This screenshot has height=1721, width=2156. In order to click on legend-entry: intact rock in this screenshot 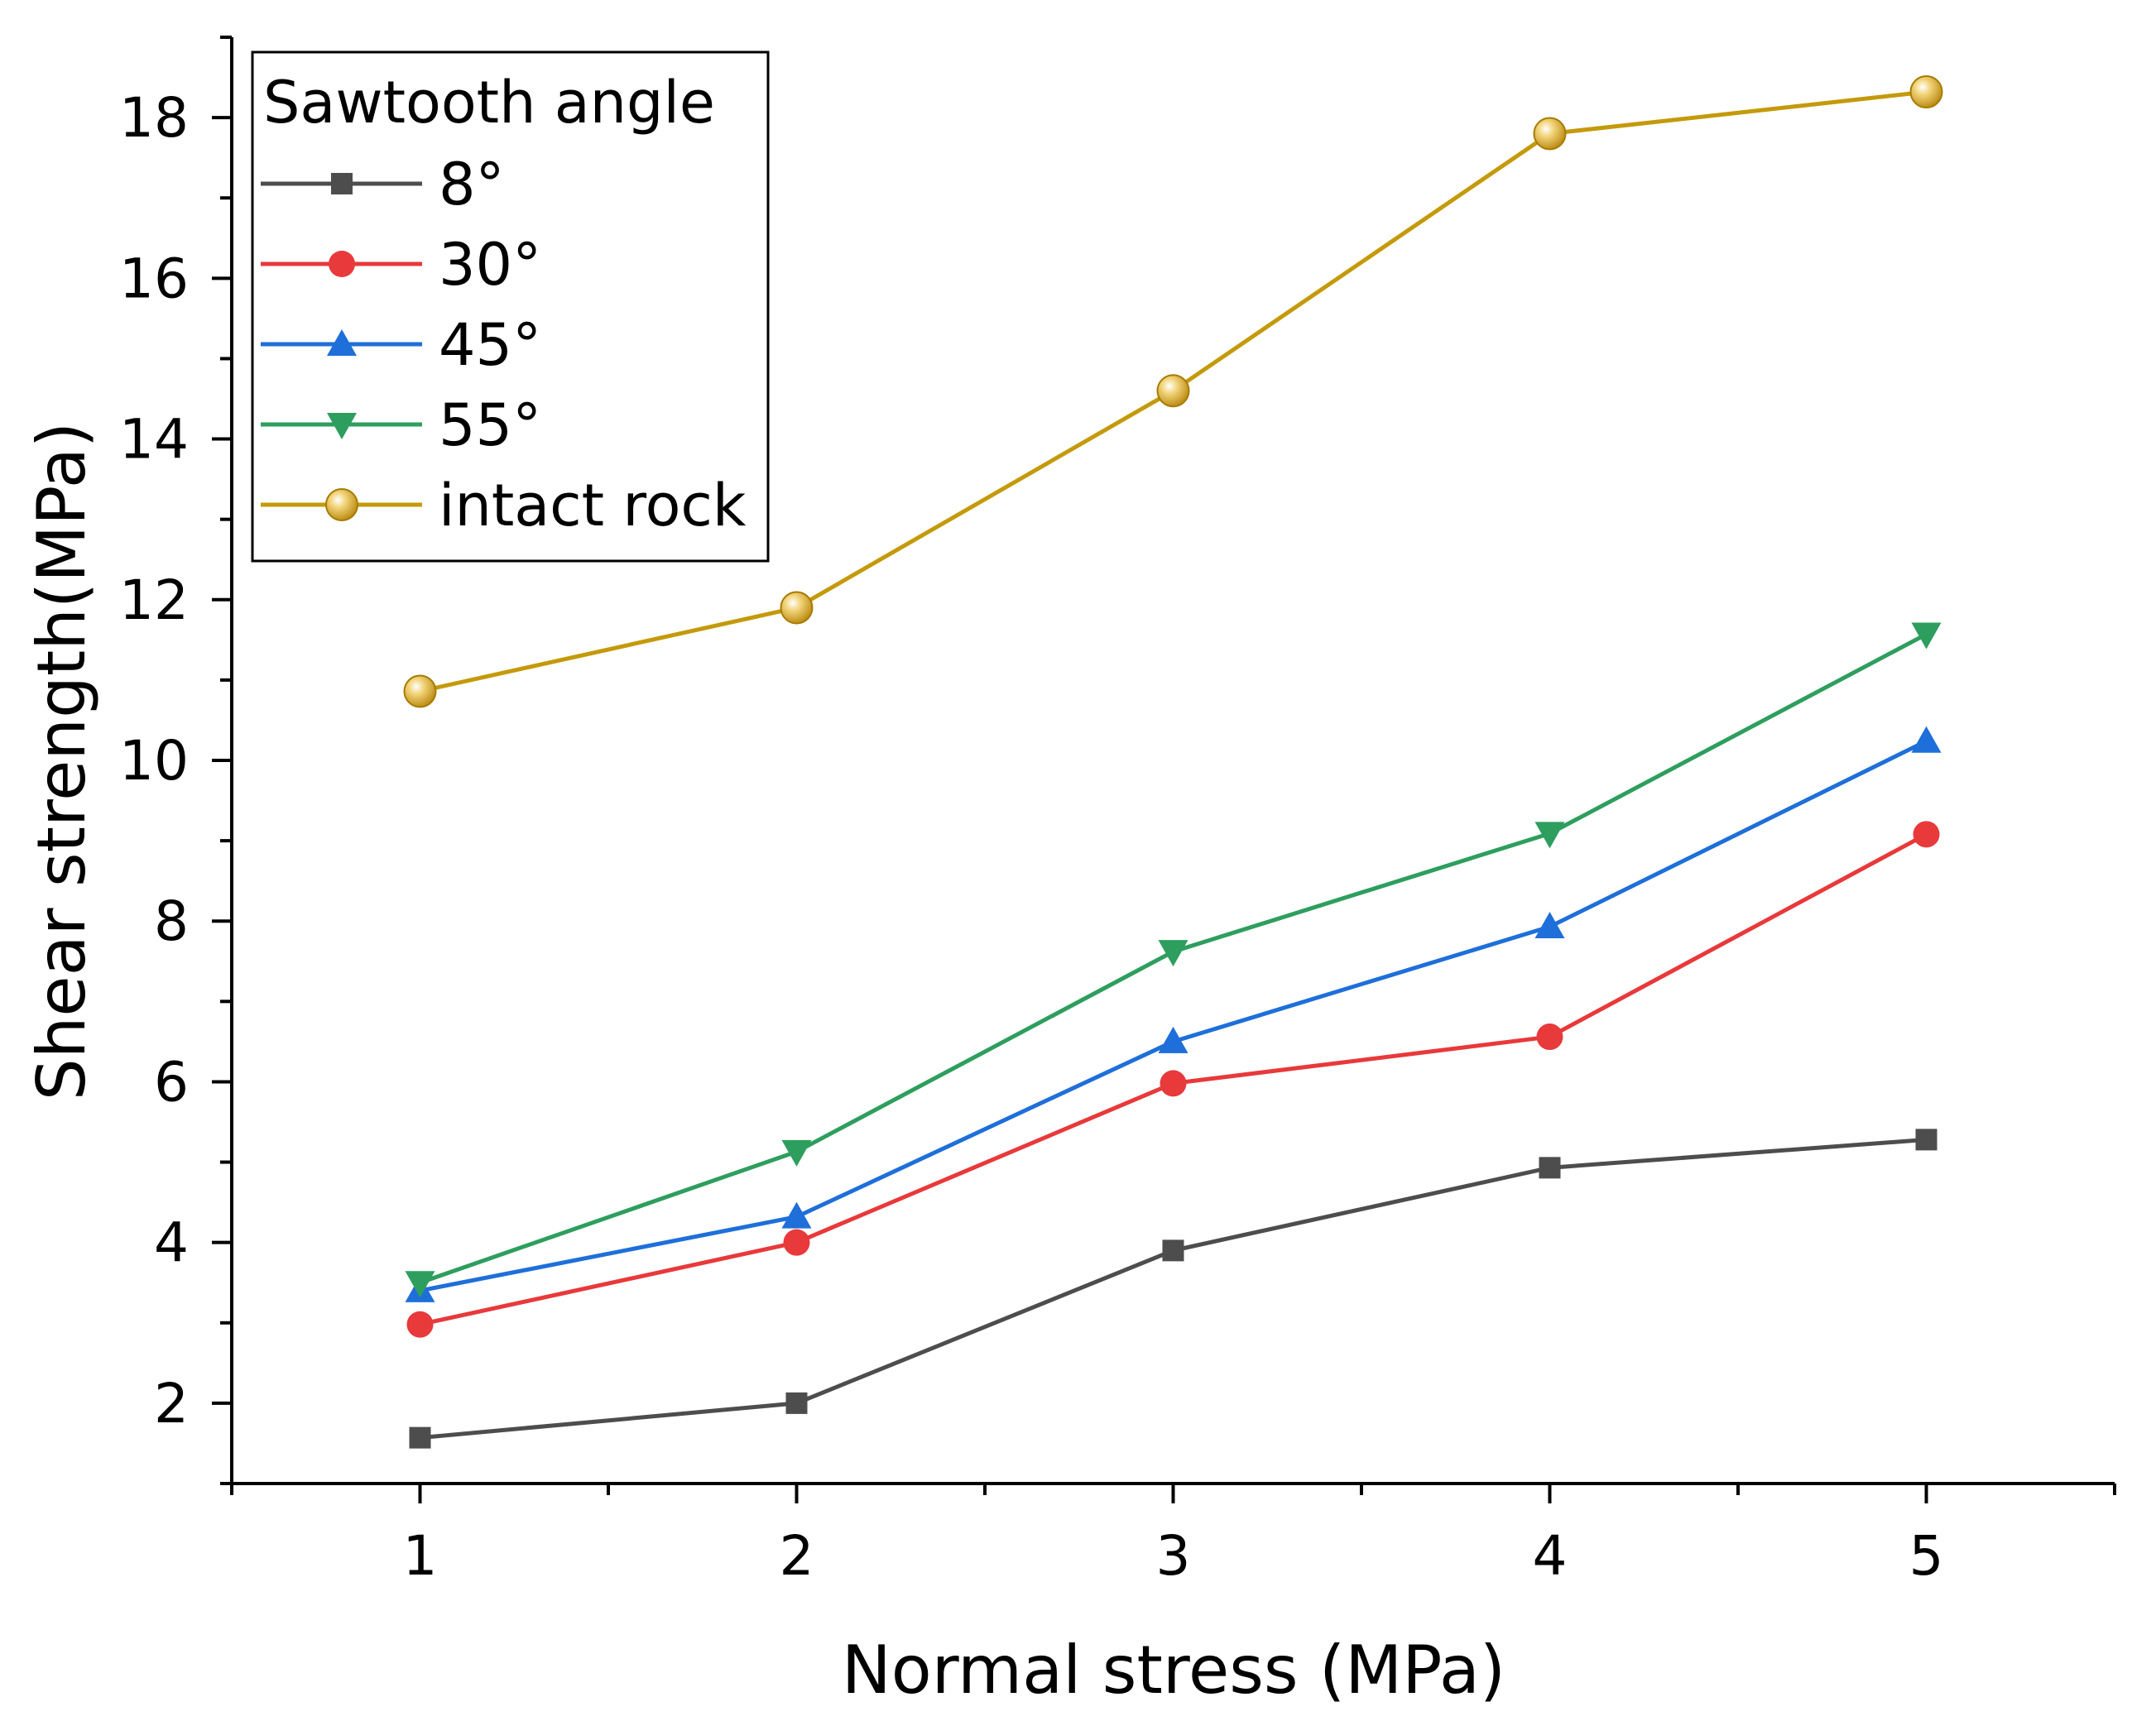, I will do `click(504, 505)`.